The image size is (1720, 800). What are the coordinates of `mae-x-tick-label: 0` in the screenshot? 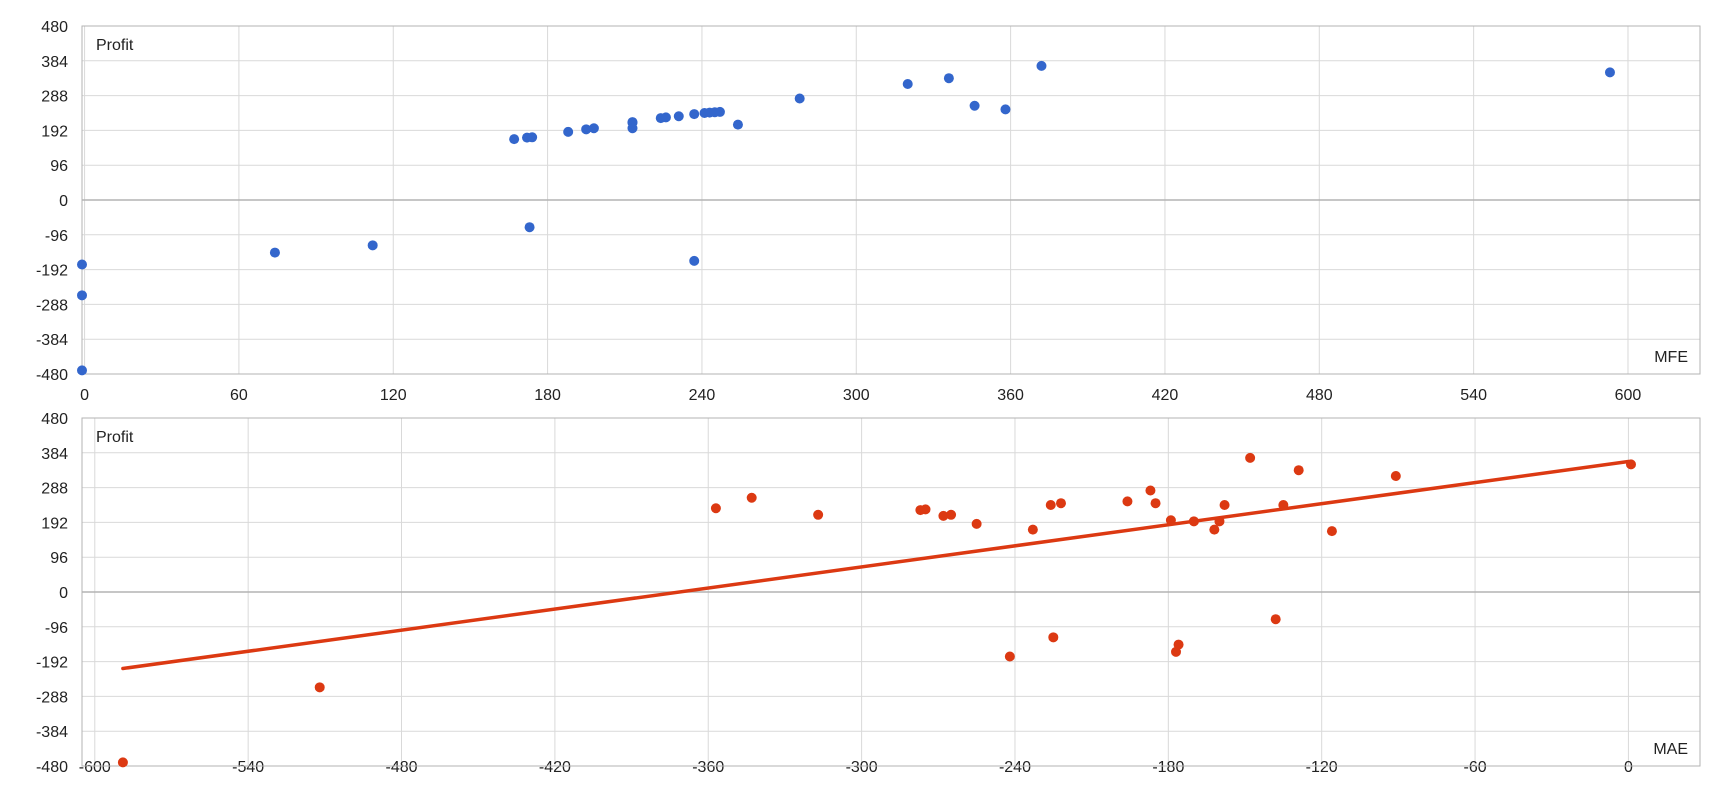 It's located at (1628, 767).